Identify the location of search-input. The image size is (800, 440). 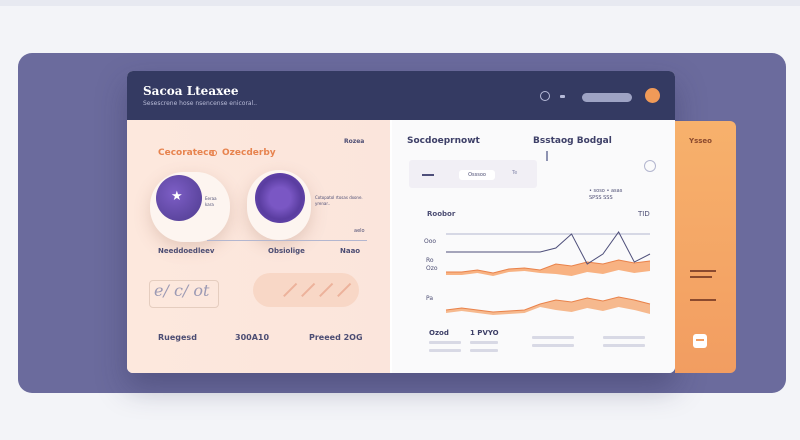
(607, 97).